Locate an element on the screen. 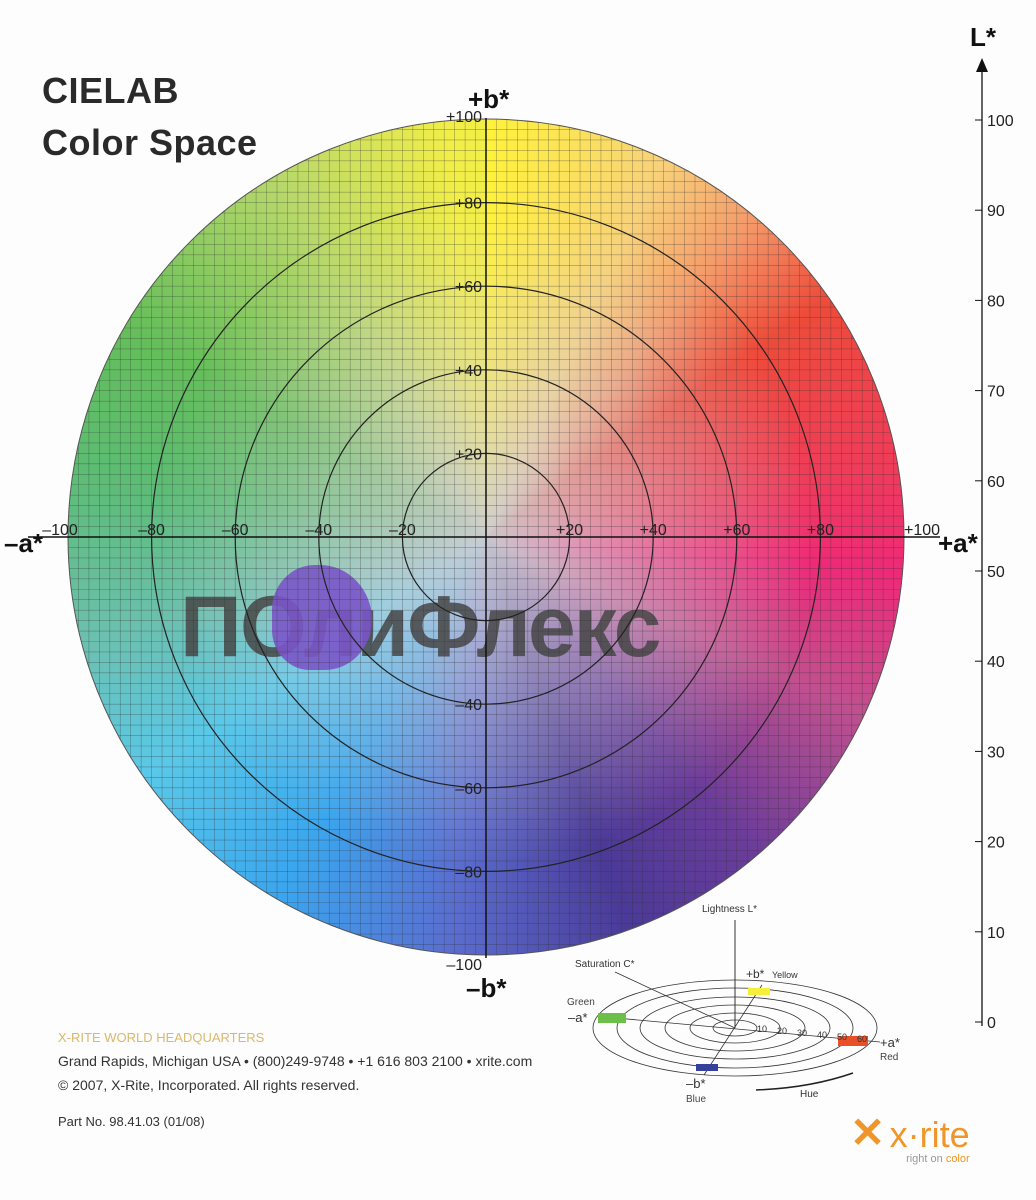 This screenshot has height=1200, width=1036. a-tick-label: +20 is located at coordinates (569, 530).